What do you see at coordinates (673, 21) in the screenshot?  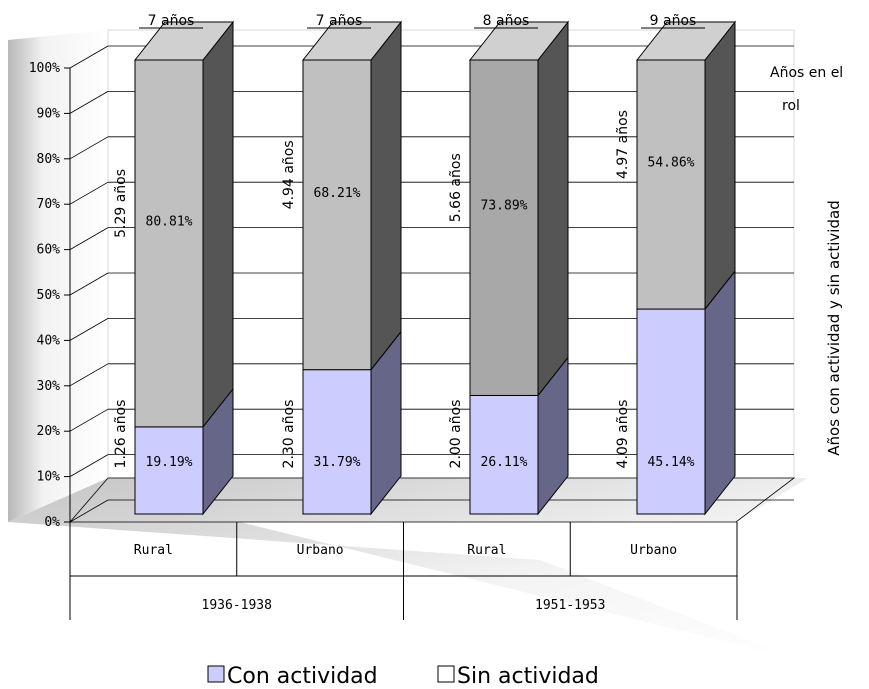 I see `total-years-label: 9 años` at bounding box center [673, 21].